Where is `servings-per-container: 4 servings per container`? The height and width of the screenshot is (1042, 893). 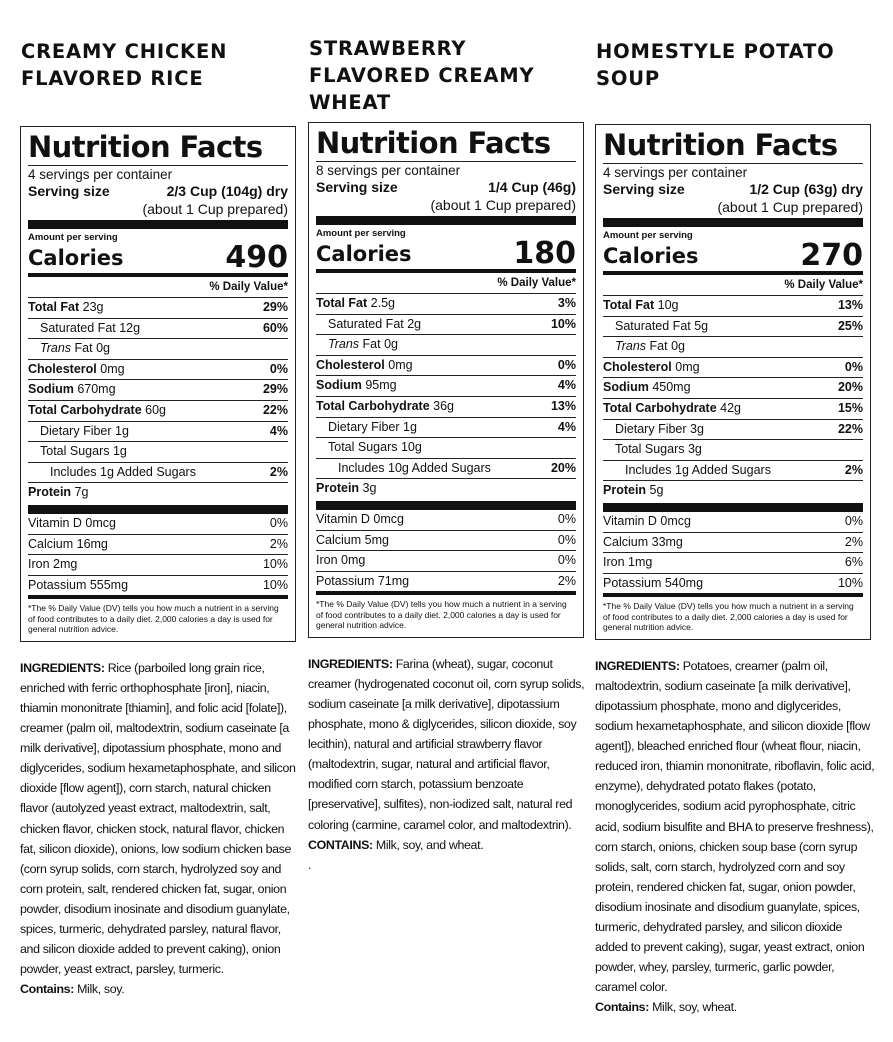
servings-per-container: 4 servings per container is located at coordinates (100, 174).